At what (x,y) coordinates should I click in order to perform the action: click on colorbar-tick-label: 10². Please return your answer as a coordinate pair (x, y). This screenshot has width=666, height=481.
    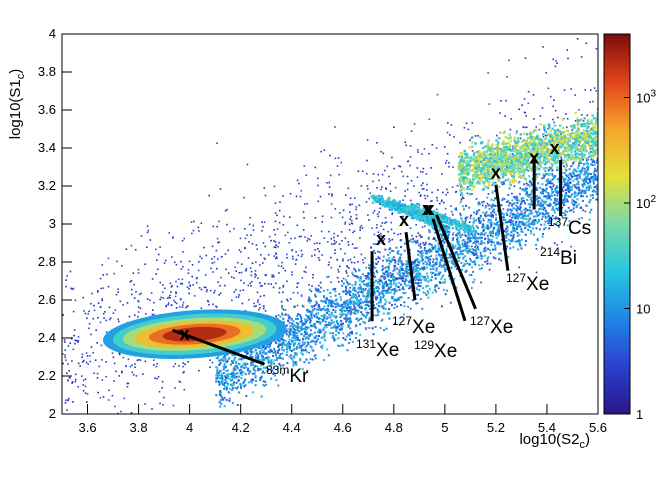
    Looking at the image, I should click on (646, 202).